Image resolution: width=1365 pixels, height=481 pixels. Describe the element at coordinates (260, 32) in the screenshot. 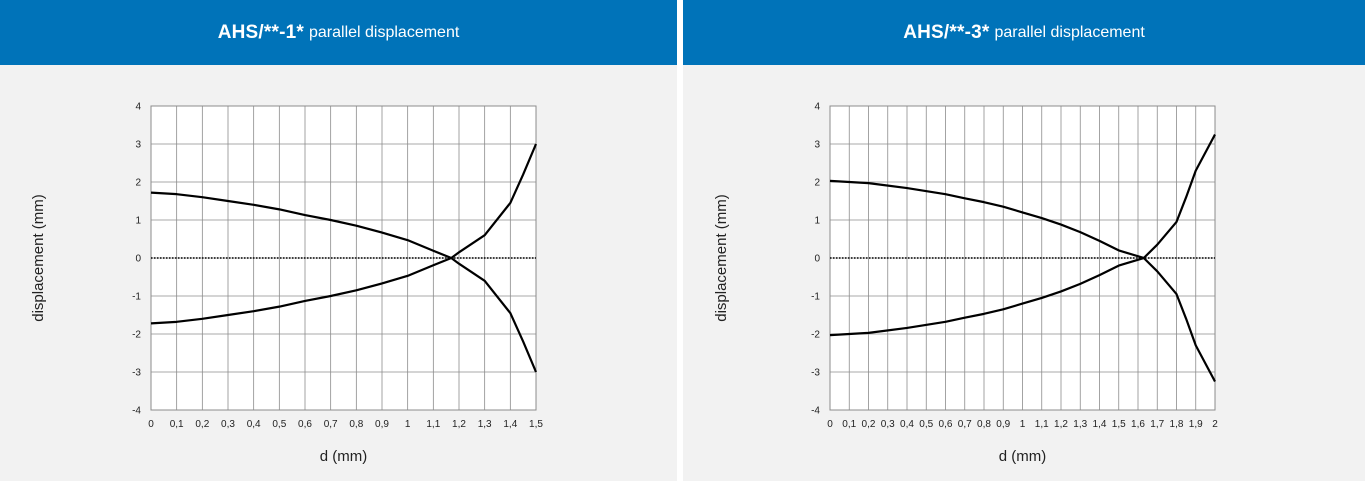

I see `chart-title-1: AHS/**-1*` at that location.